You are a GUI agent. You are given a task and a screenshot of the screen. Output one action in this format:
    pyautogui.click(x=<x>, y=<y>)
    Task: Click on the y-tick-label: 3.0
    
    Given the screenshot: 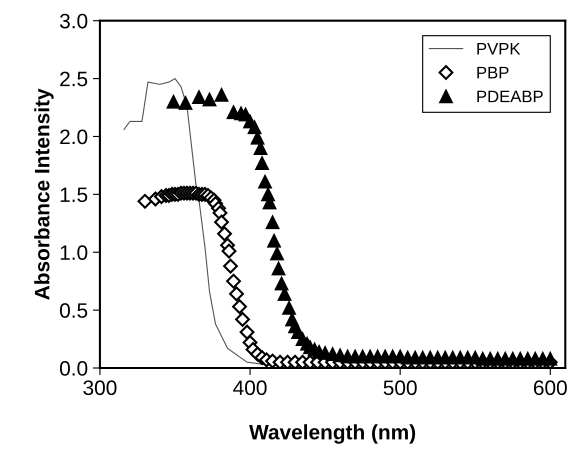 What is the action you would take?
    pyautogui.click(x=74, y=21)
    